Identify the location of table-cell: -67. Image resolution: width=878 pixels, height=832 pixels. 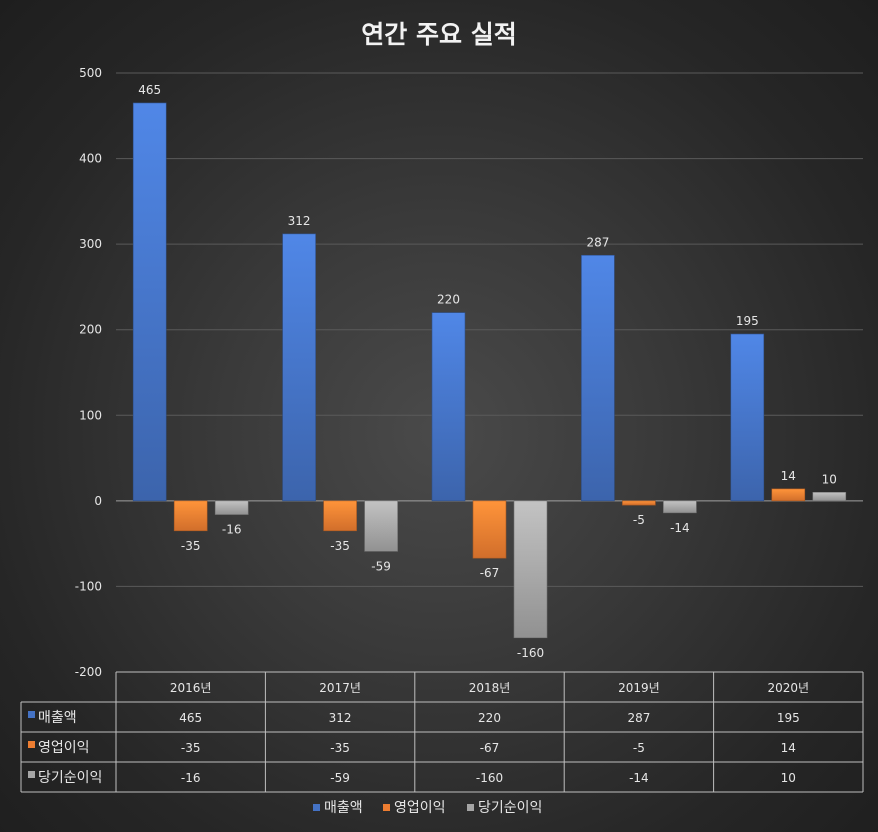
(490, 748).